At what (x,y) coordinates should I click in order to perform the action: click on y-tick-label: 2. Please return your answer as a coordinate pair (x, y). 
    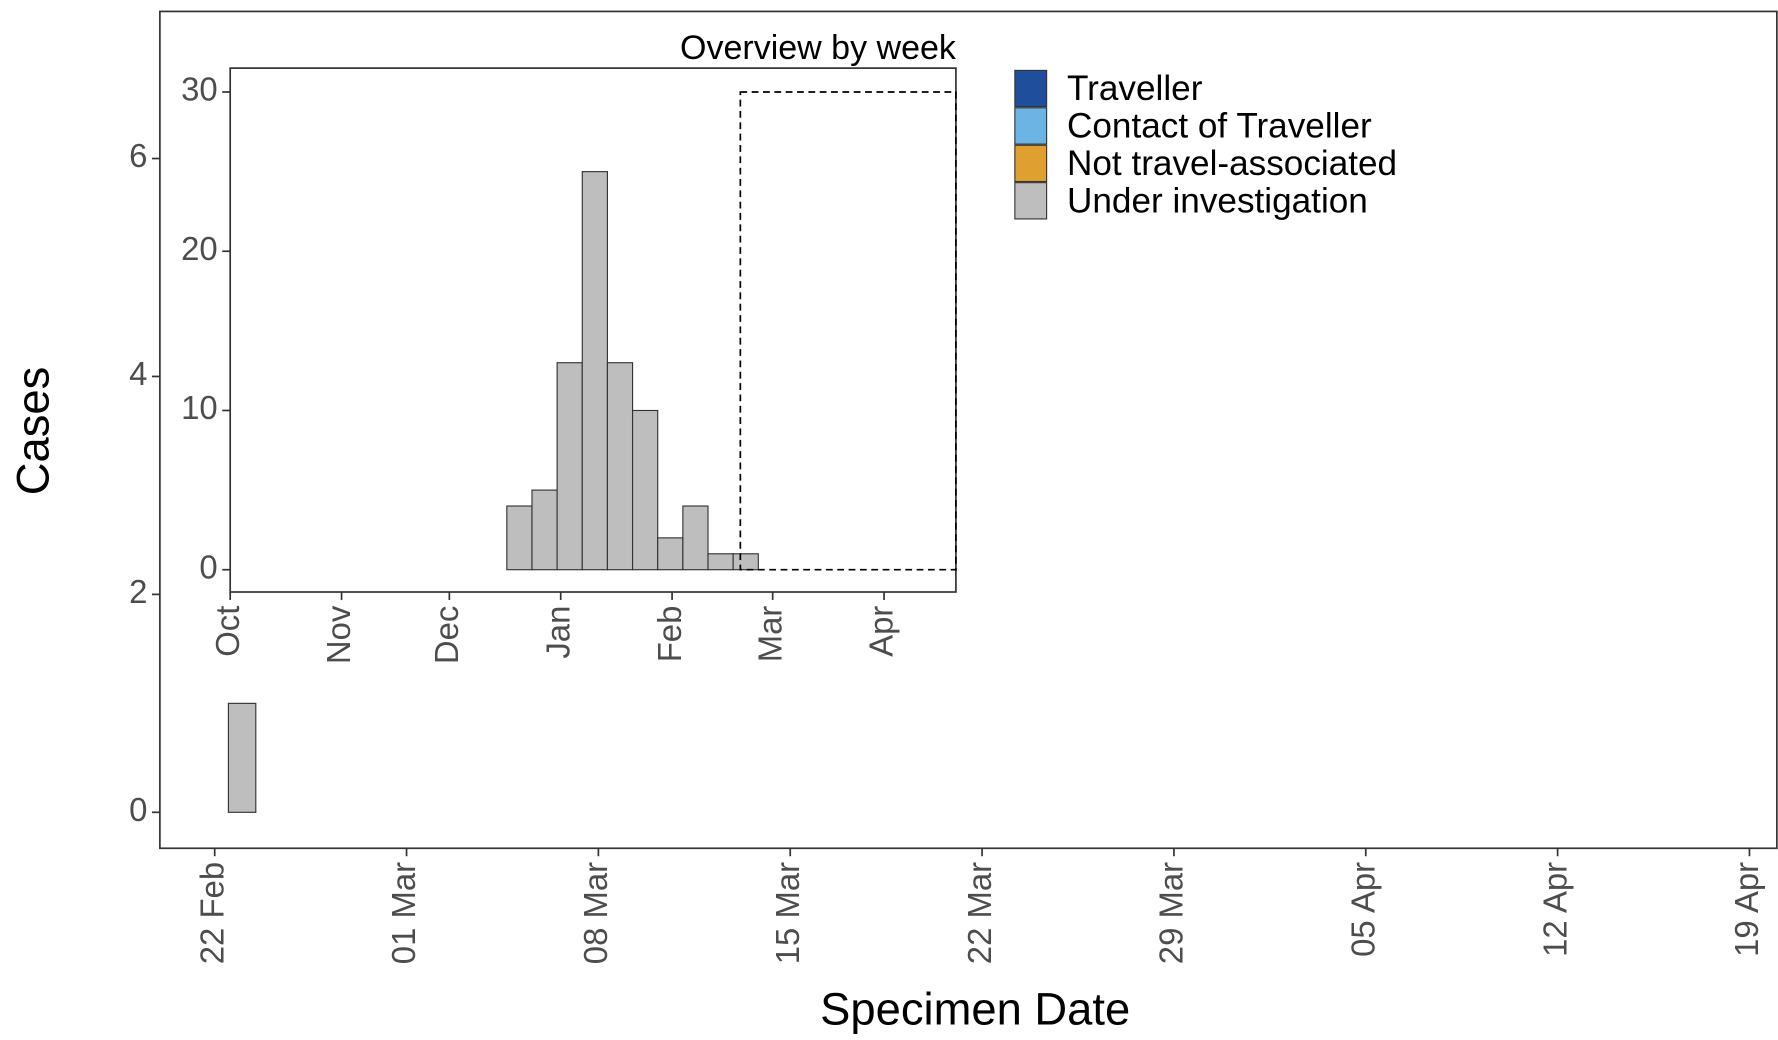
    Looking at the image, I should click on (138, 591).